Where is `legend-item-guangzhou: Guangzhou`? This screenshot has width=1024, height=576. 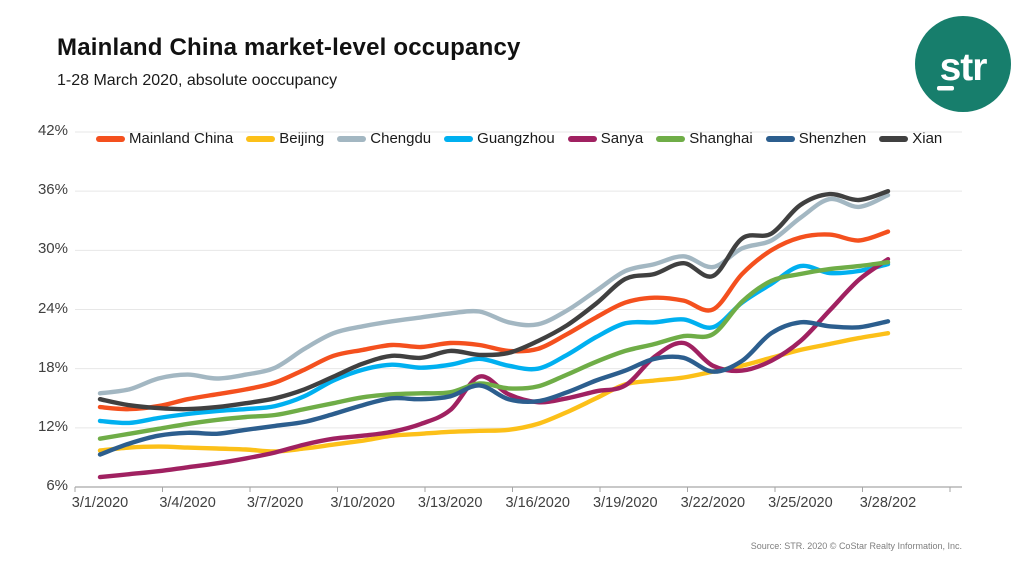
legend-item-guangzhou: Guangzhou is located at coordinates (499, 138).